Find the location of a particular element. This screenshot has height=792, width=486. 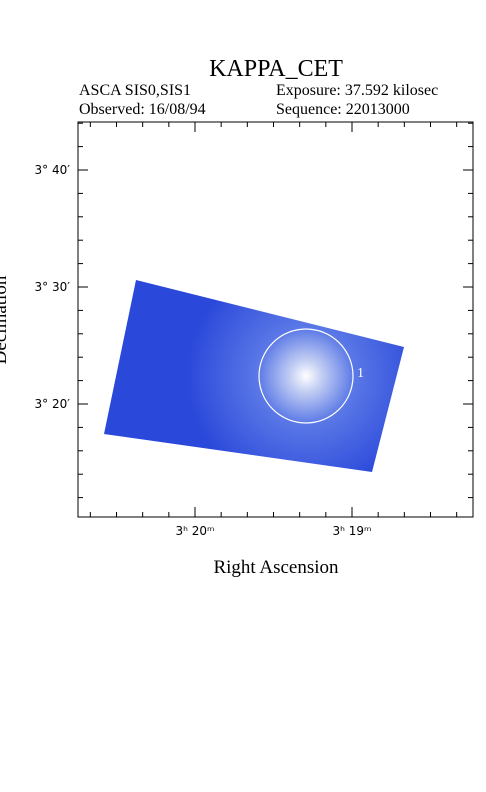

y-tick-label: 3° 30′ is located at coordinates (53, 287).